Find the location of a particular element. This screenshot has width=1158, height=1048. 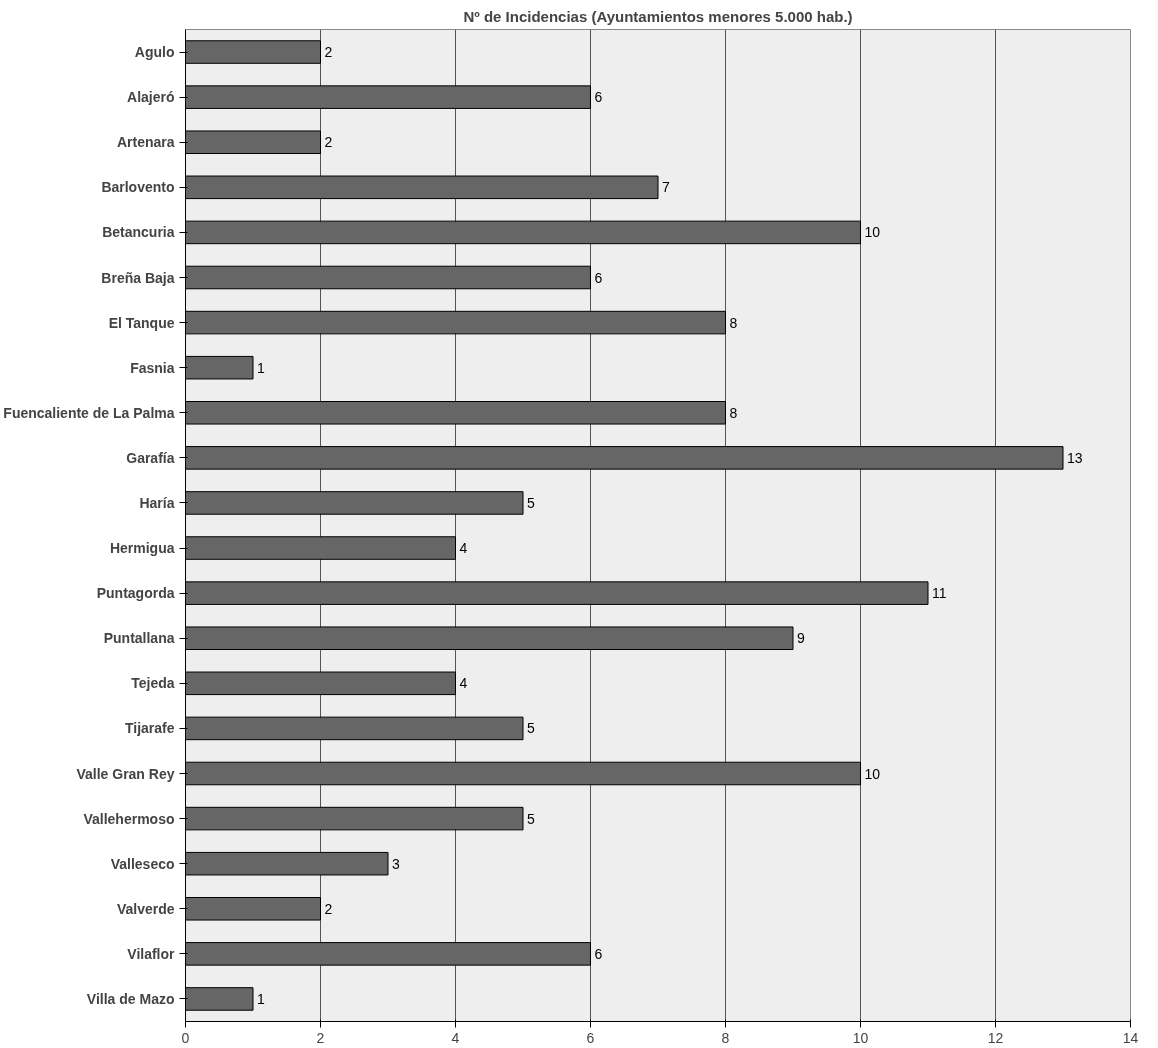

data-label: 11 is located at coordinates (939, 593).